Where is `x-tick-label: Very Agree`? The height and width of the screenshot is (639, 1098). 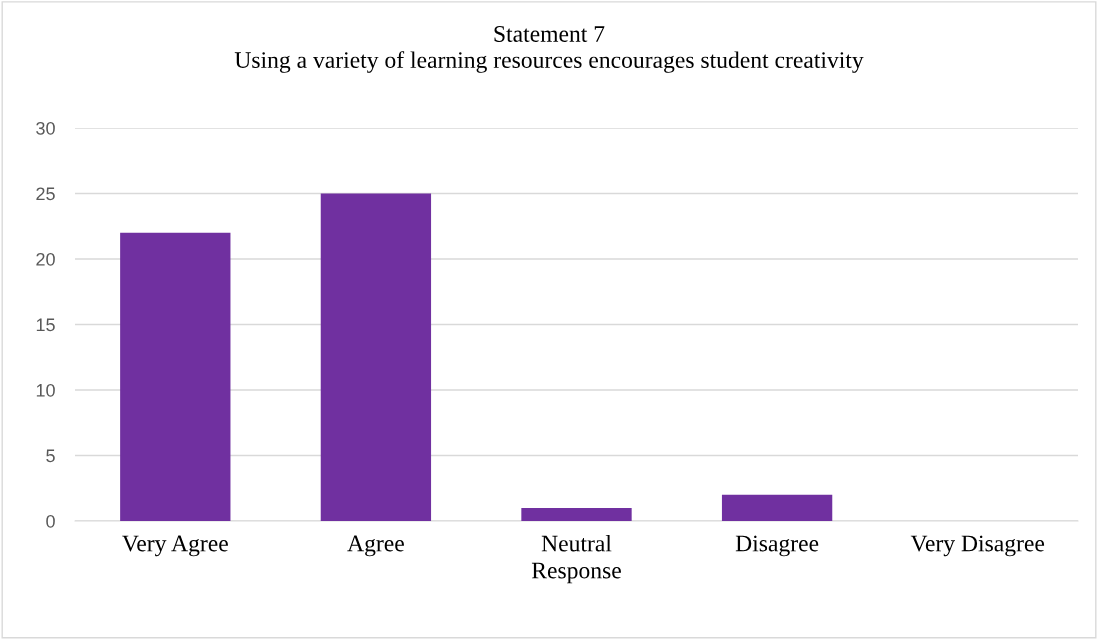
x-tick-label: Very Agree is located at coordinates (175, 546).